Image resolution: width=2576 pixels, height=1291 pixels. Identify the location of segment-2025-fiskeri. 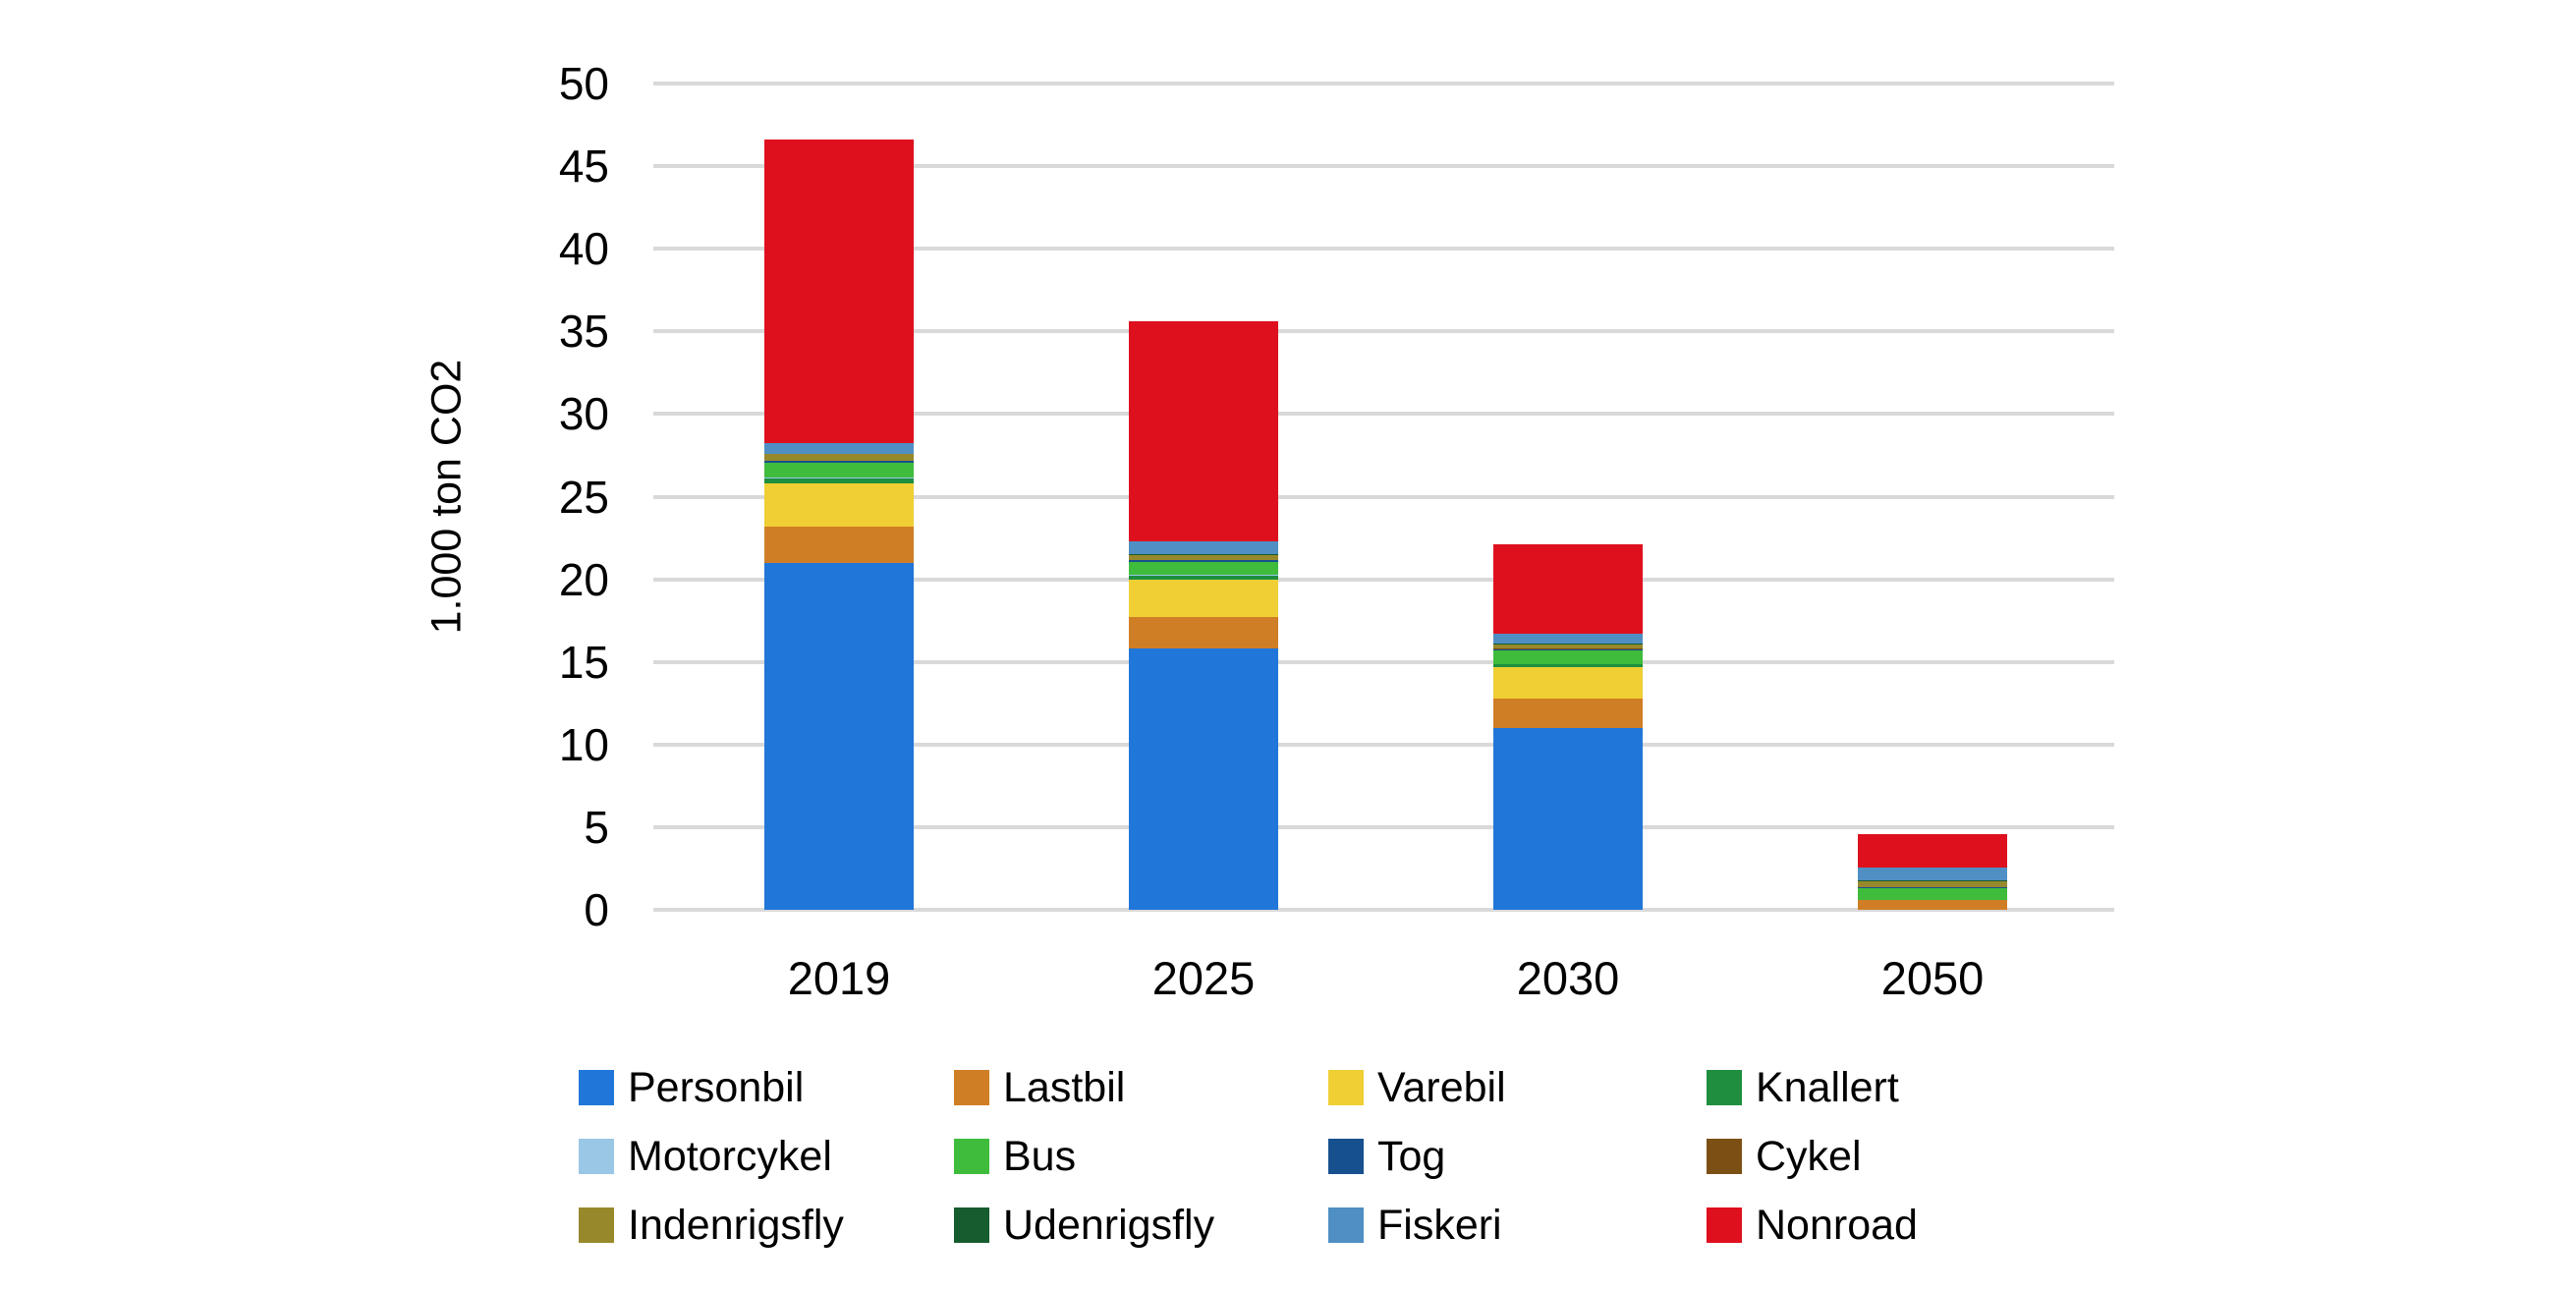
(1203, 547).